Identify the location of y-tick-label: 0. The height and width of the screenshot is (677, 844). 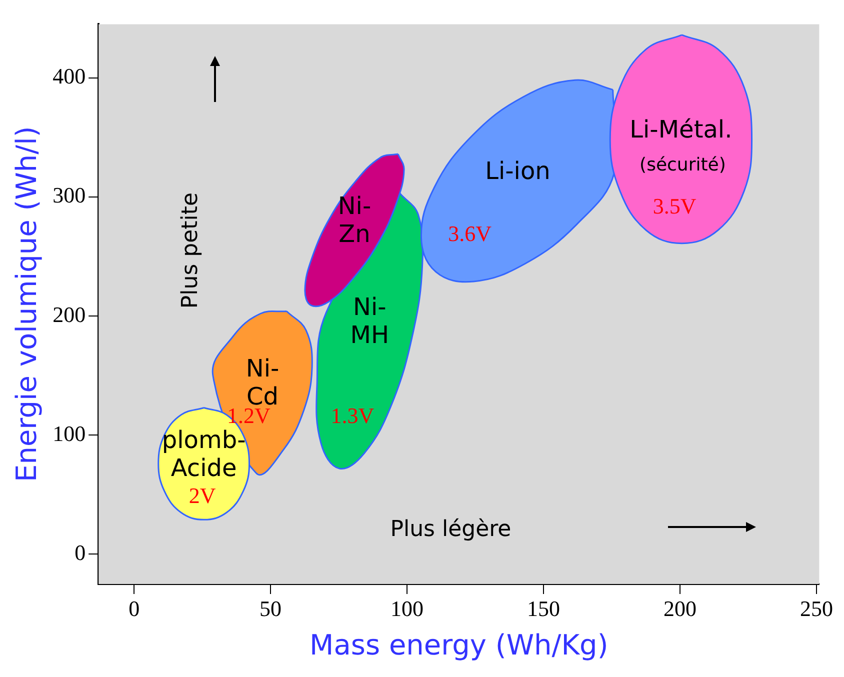
(80, 553).